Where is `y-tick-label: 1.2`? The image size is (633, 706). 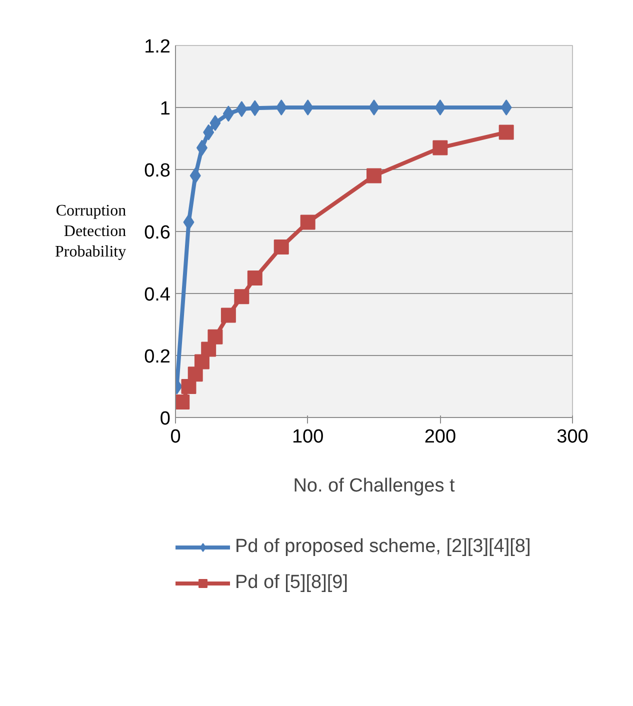 y-tick-label: 1.2 is located at coordinates (157, 47).